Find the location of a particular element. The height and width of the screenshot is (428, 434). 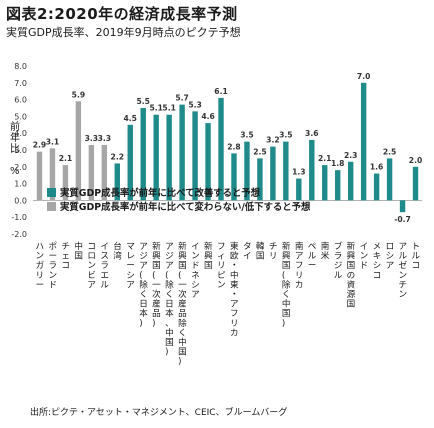

category-label: 韓国 is located at coordinates (260, 251).